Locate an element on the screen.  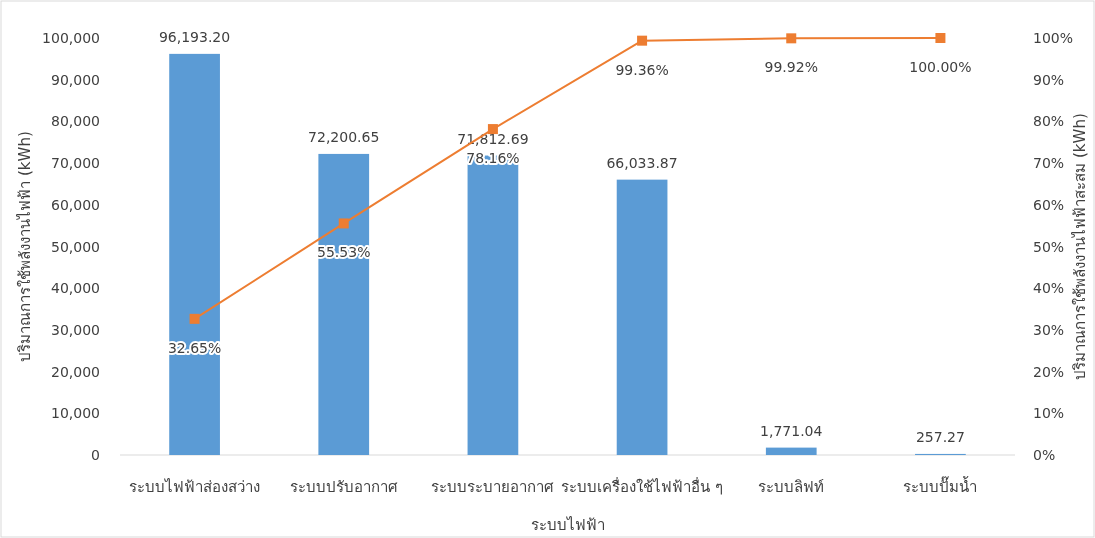
y-tick-label: 10,000 is located at coordinates (75, 413).